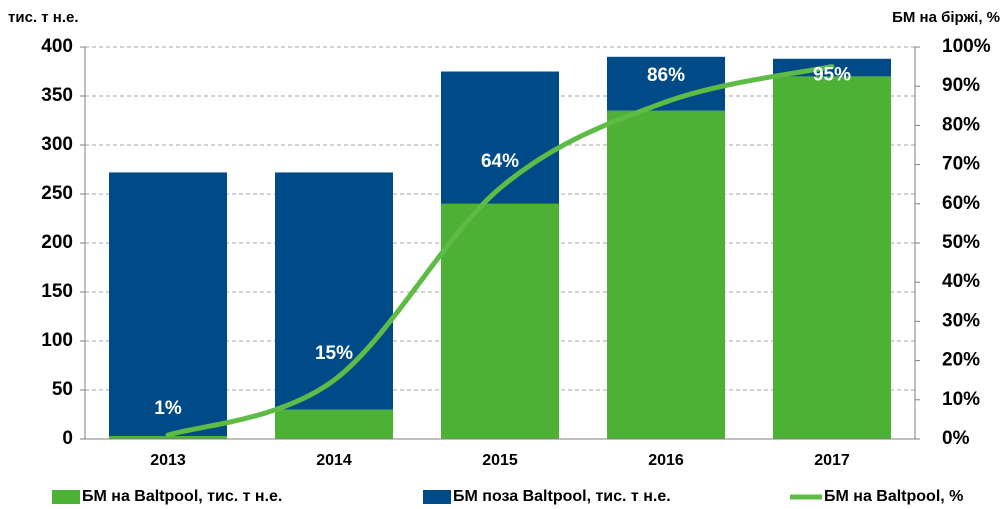 The width and height of the screenshot is (1007, 509). Describe the element at coordinates (893, 496) in the screenshot. I see `legend-label: БМ на Baltpool, %` at that location.